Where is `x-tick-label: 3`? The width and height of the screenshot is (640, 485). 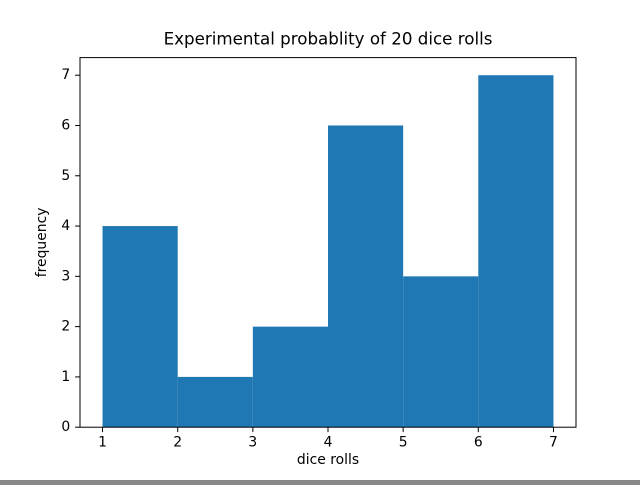
x-tick-label: 3 is located at coordinates (252, 443).